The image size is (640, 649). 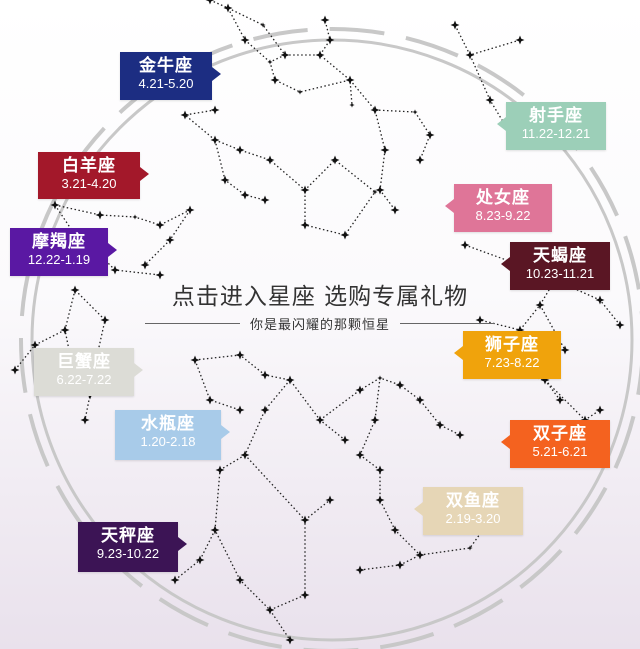 I want to click on center-subtitle: 你是最闪耀的那颗恒星, so click(x=320, y=325).